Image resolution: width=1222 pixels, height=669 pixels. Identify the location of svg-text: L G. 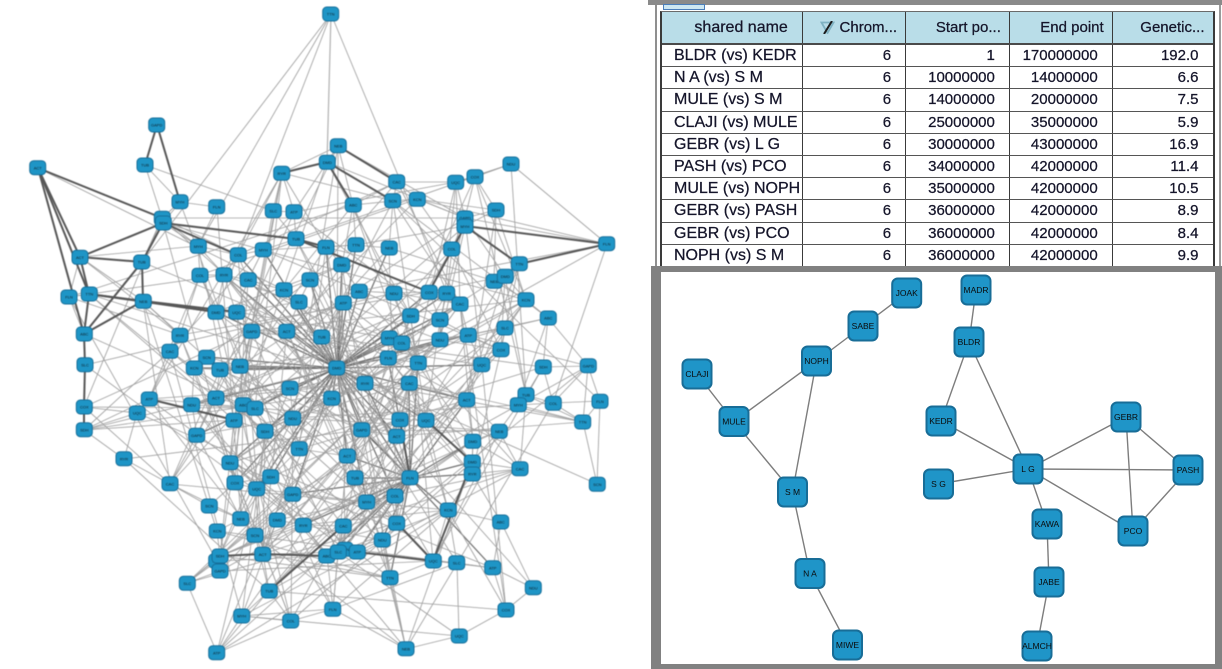
(1027, 469).